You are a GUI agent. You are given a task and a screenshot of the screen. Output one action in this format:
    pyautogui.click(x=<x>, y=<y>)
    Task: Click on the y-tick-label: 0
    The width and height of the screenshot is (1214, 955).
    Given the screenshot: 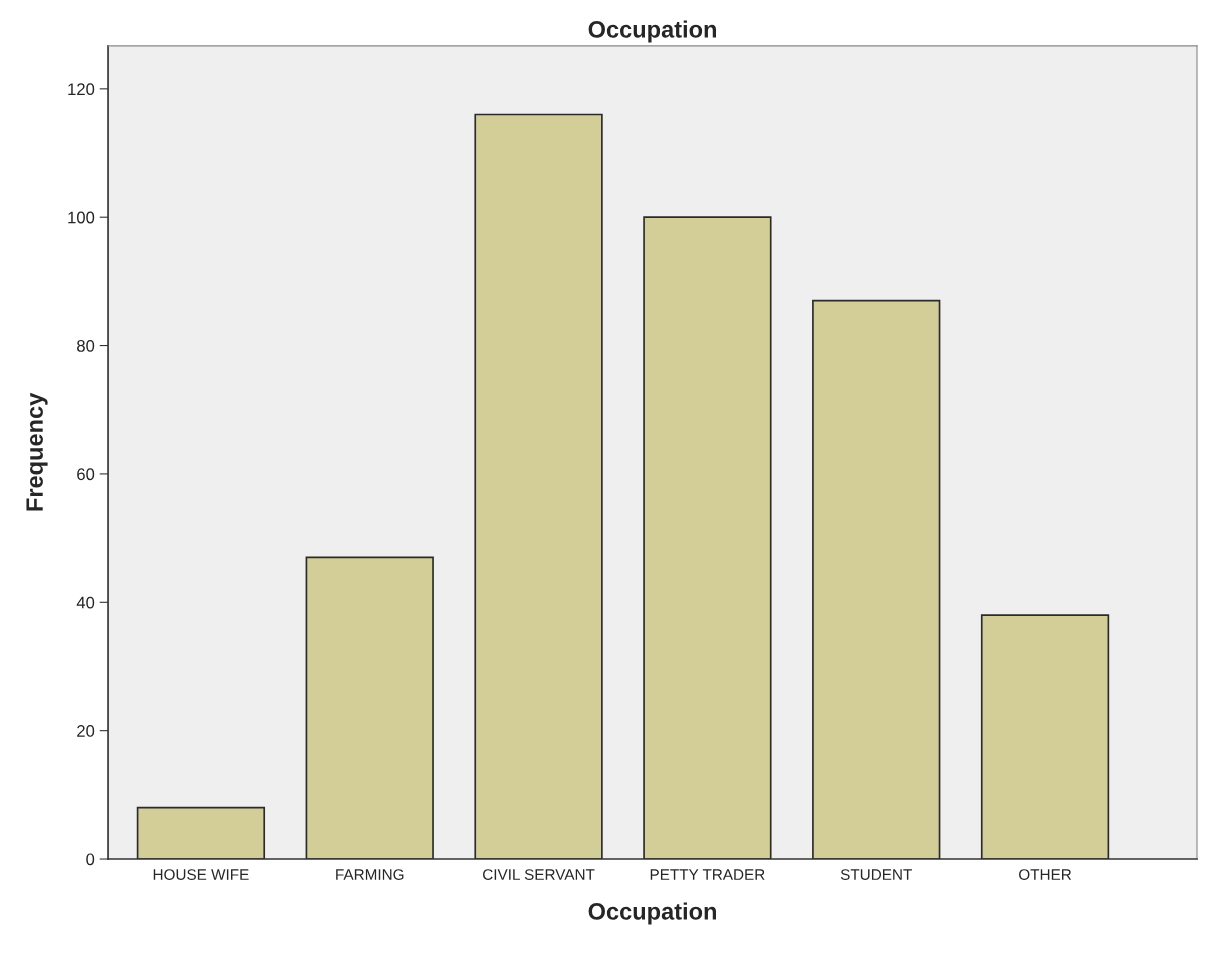 What is the action you would take?
    pyautogui.click(x=90, y=859)
    